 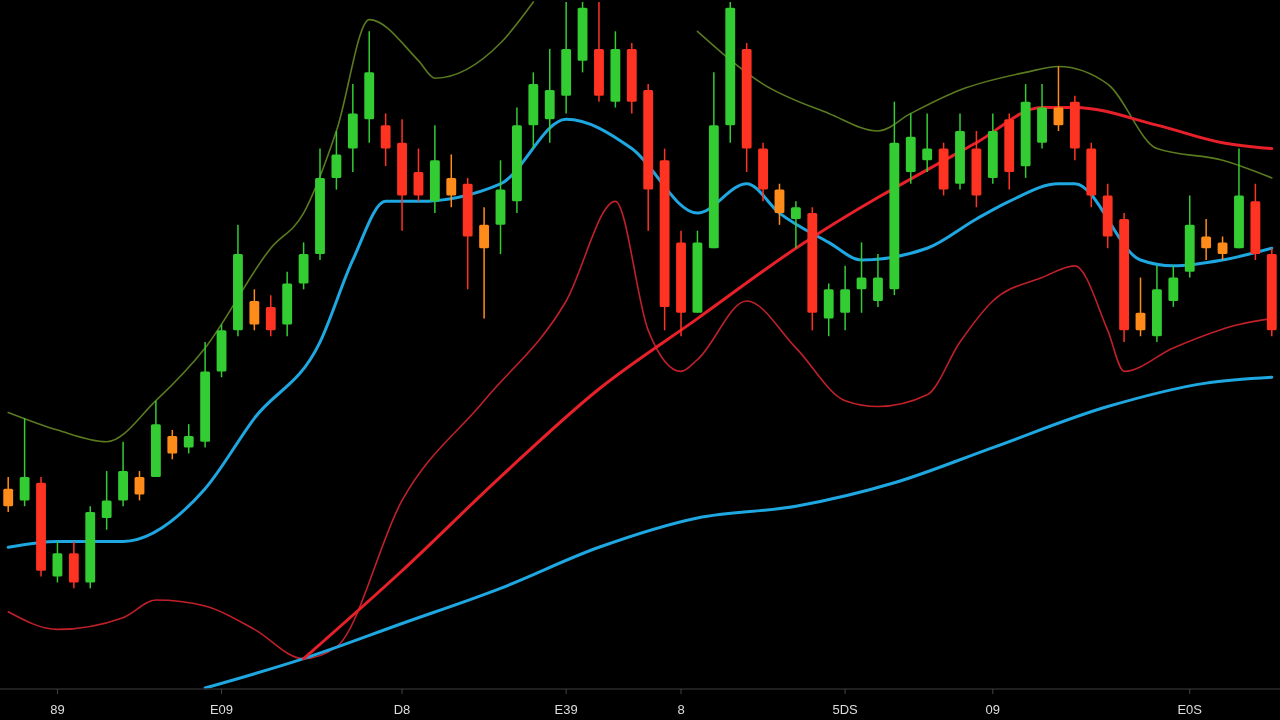 What do you see at coordinates (1190, 709) in the screenshot?
I see `x-tick-label: E0S` at bounding box center [1190, 709].